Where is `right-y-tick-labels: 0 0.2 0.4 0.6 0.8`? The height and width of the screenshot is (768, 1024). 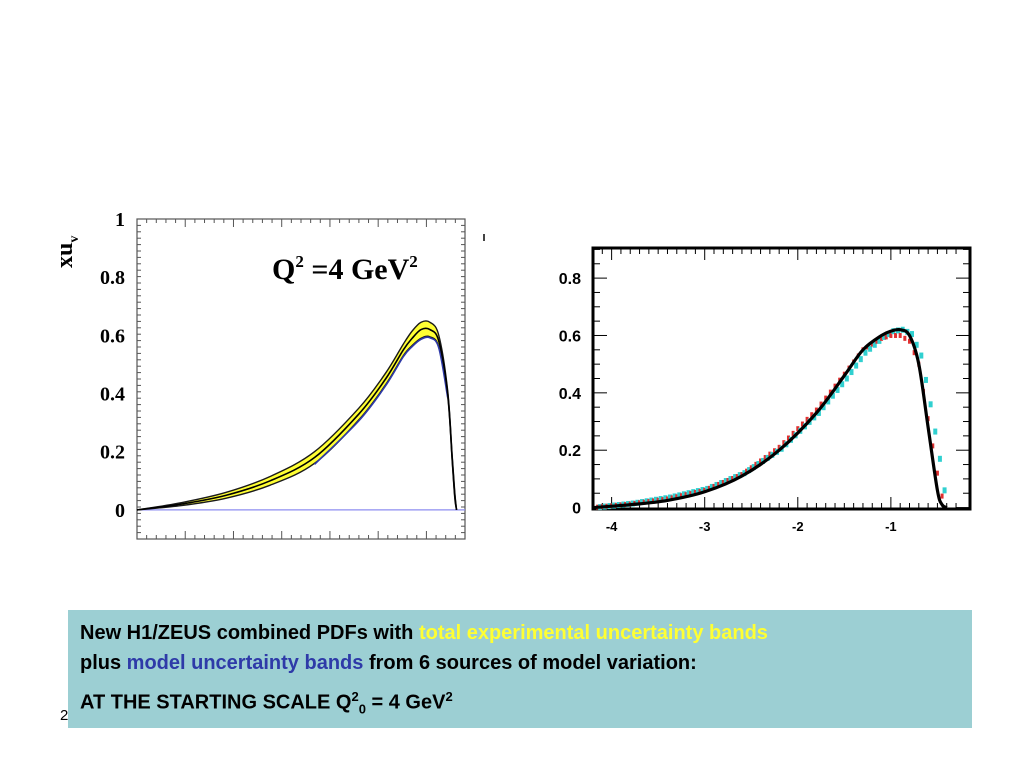 right-y-tick-labels: 0 0.2 0.4 0.6 0.8 is located at coordinates (570, 394).